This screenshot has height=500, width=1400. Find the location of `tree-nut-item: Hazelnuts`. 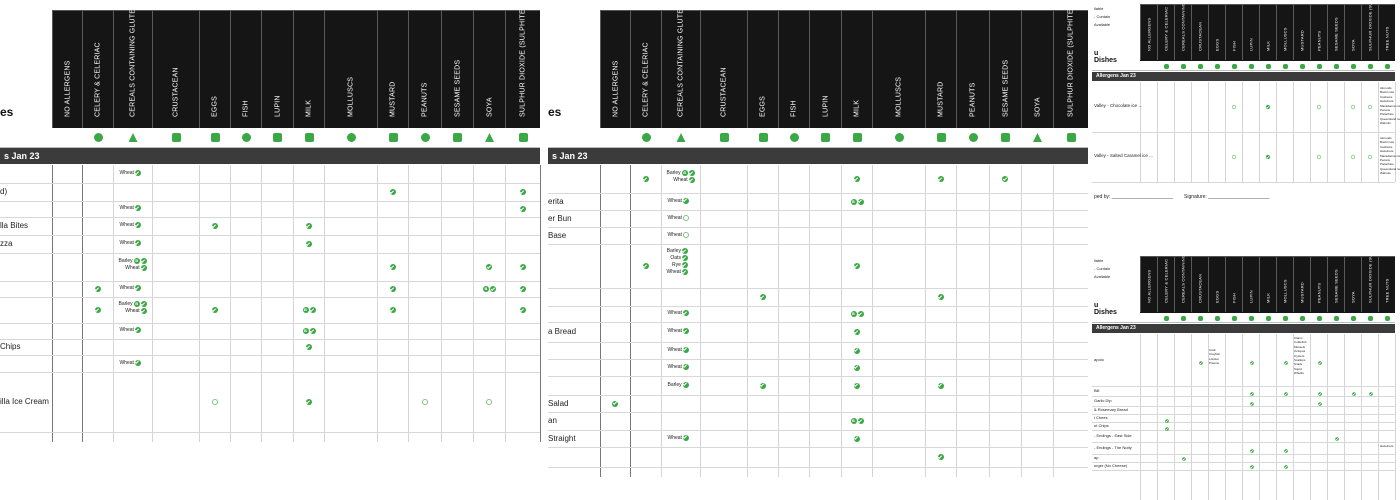

tree-nut-item: Hazelnuts is located at coordinates (1387, 101).